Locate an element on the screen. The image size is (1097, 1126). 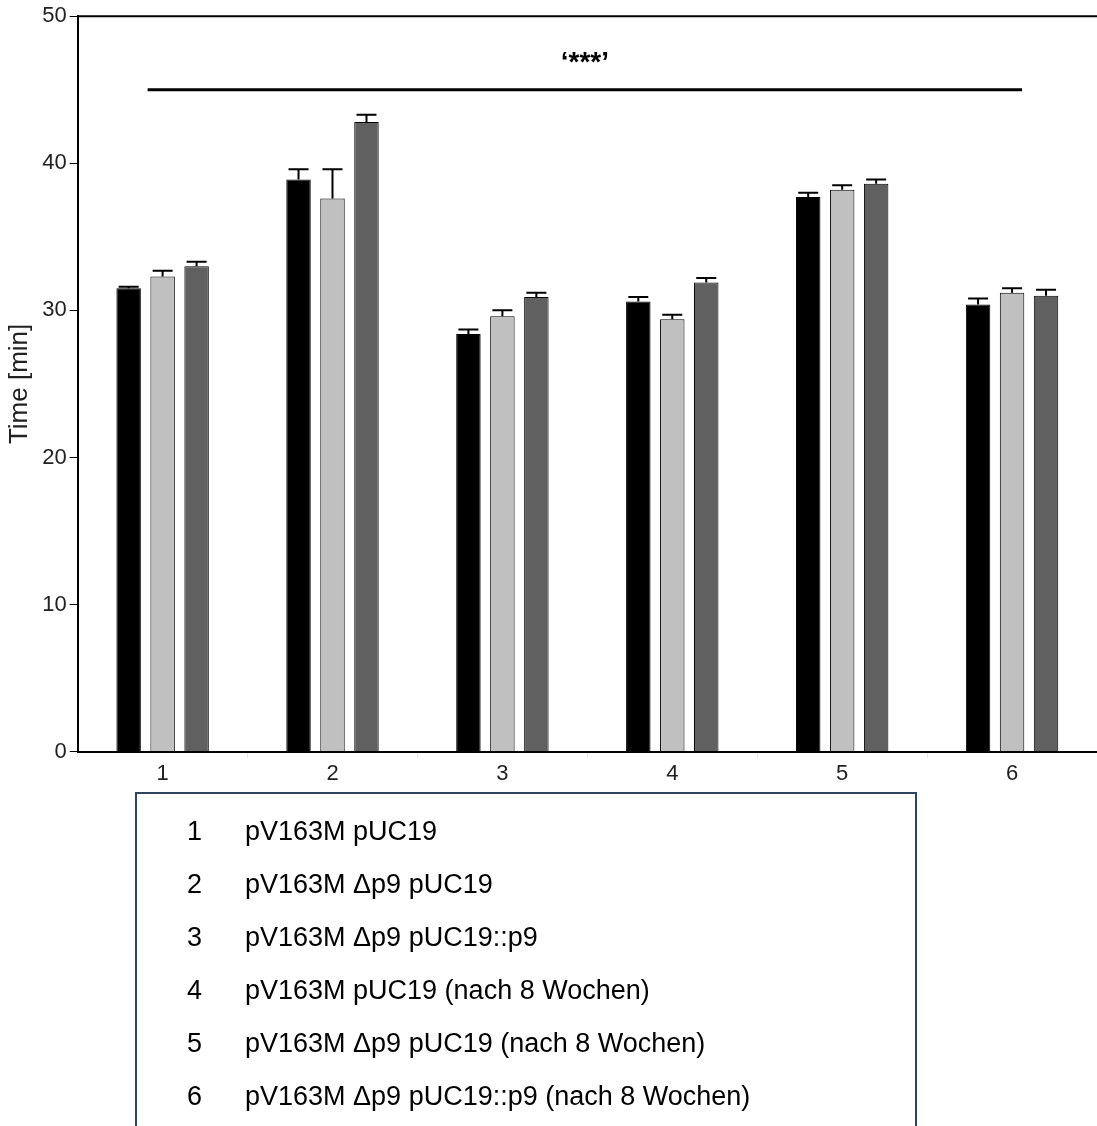
y-tick-label: 20 is located at coordinates (54, 456).